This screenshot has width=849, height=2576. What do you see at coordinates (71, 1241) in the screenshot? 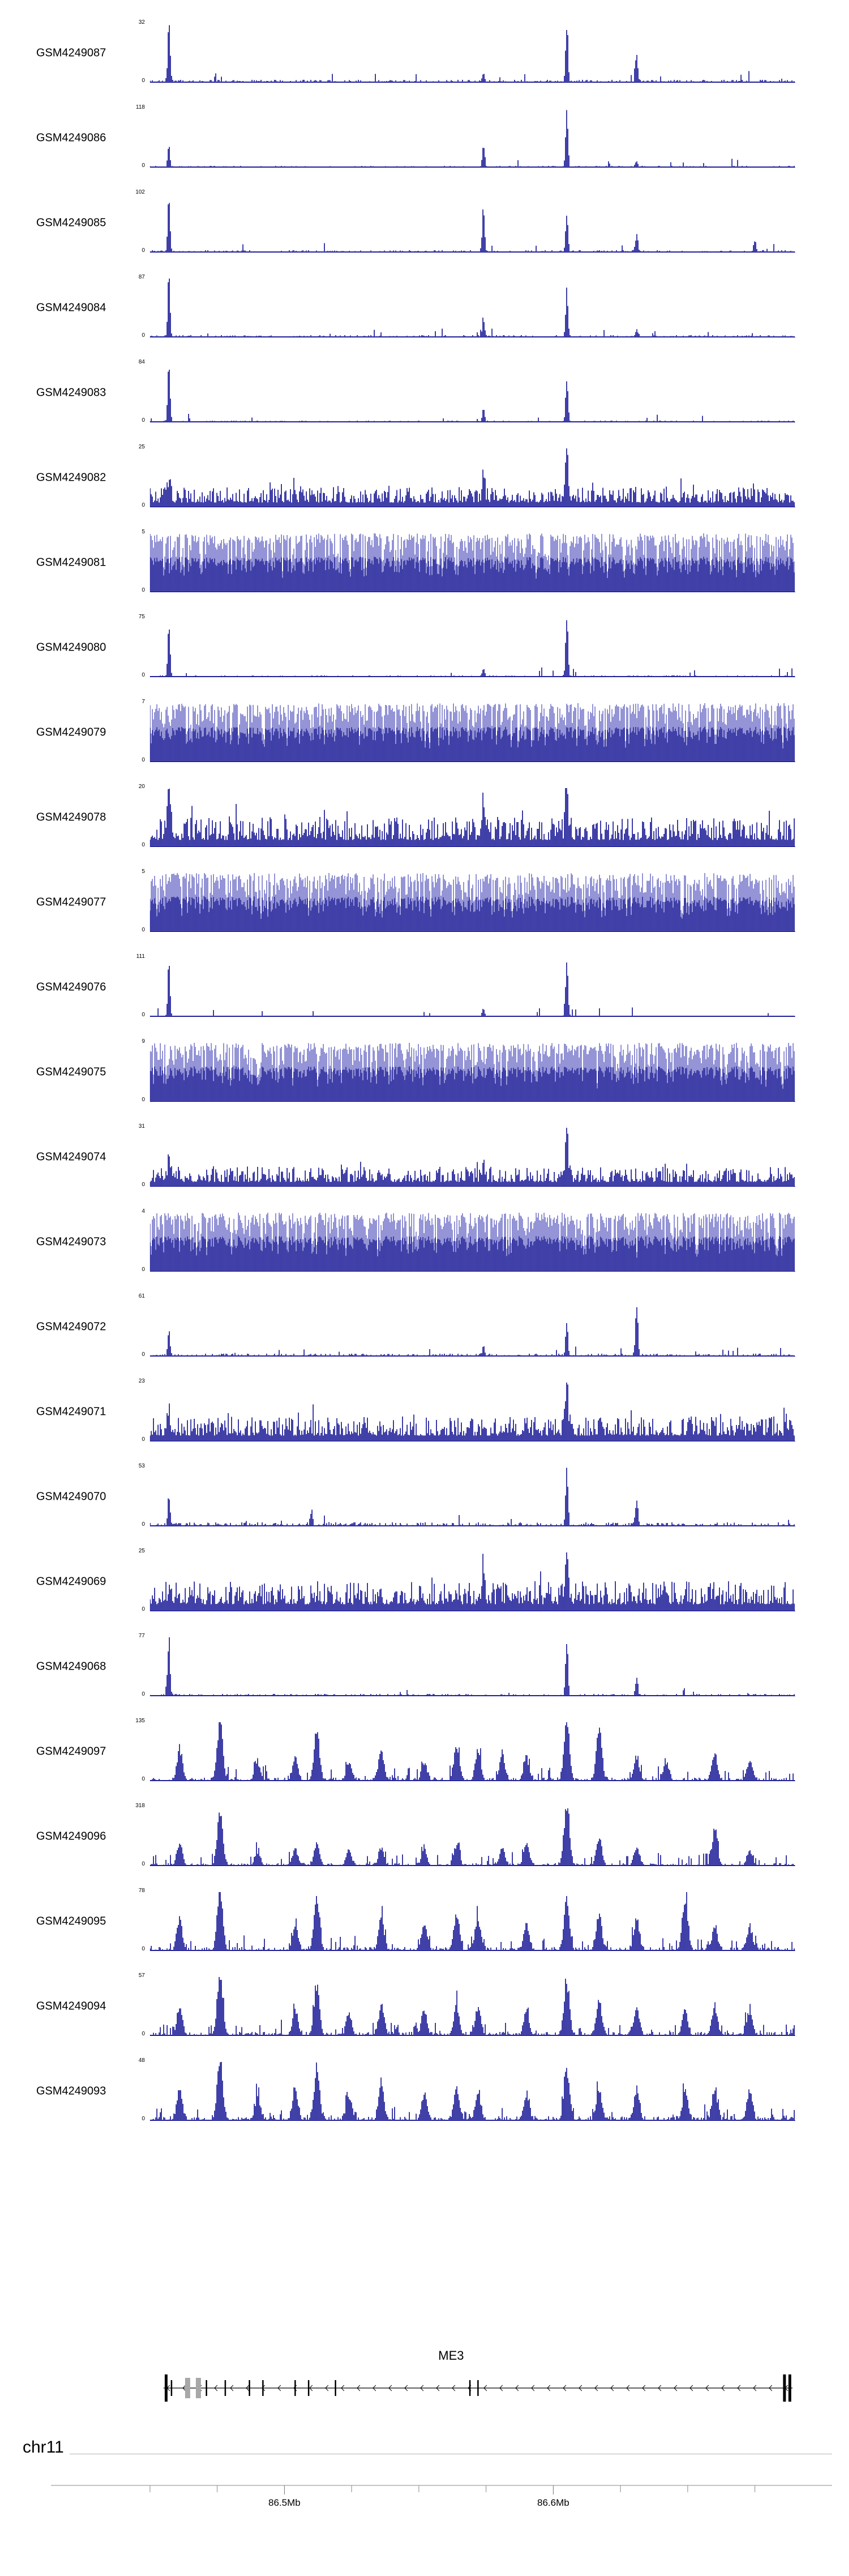
I see `track-sample-label: GSM4249073` at bounding box center [71, 1241].